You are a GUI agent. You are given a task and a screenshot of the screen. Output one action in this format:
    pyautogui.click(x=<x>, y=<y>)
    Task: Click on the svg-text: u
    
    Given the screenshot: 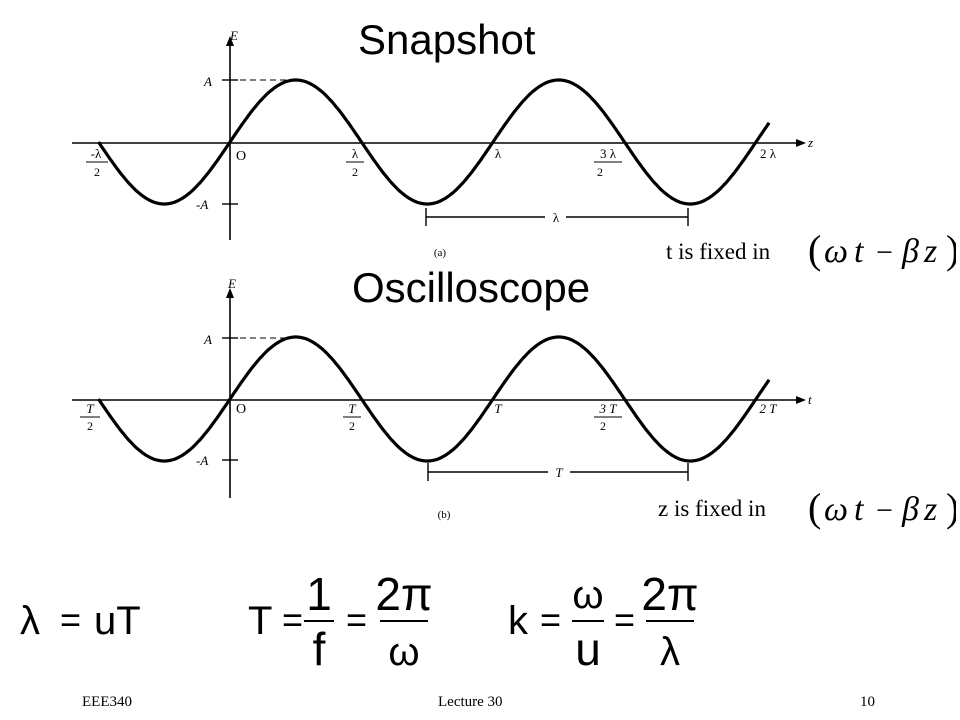 What is the action you would take?
    pyautogui.click(x=588, y=649)
    